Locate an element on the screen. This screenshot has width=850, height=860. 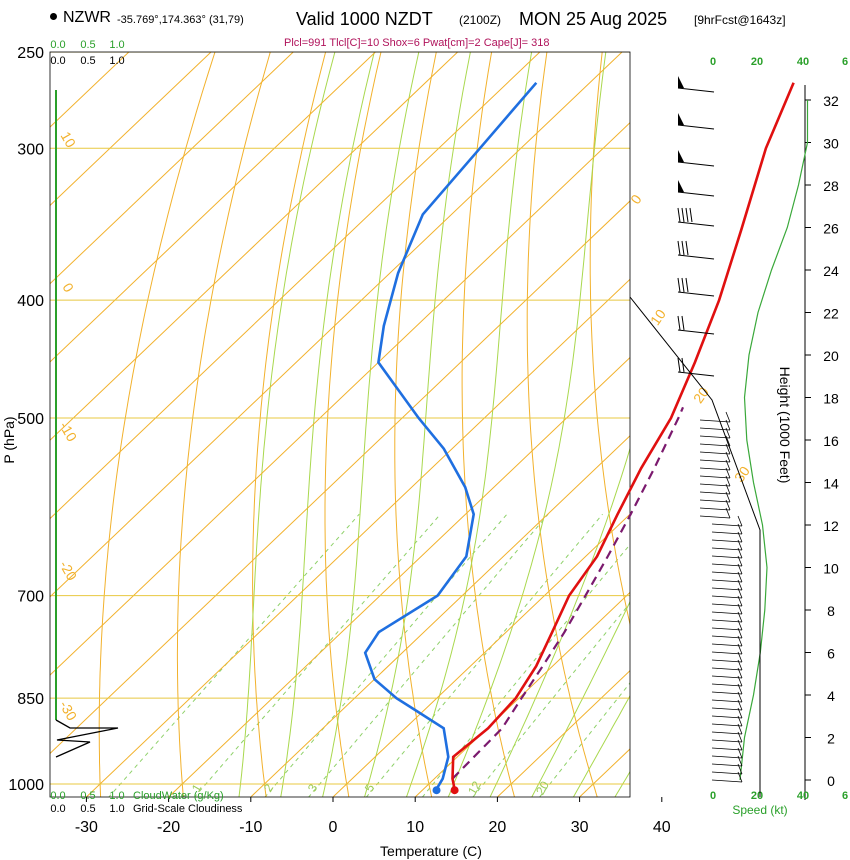
dry-adiabat is located at coordinates (353, 424).